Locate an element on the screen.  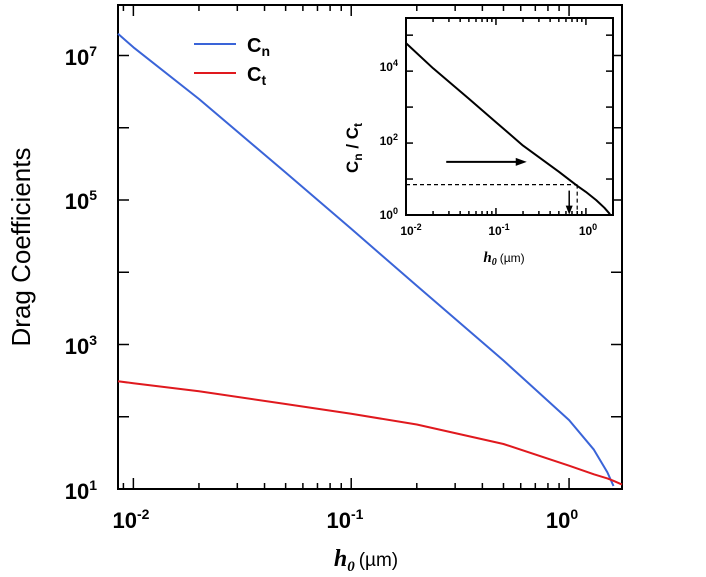
main-y-tick-labels: 10¹ 10³ 10⁵ 10⁷ is located at coordinates (81, 273).